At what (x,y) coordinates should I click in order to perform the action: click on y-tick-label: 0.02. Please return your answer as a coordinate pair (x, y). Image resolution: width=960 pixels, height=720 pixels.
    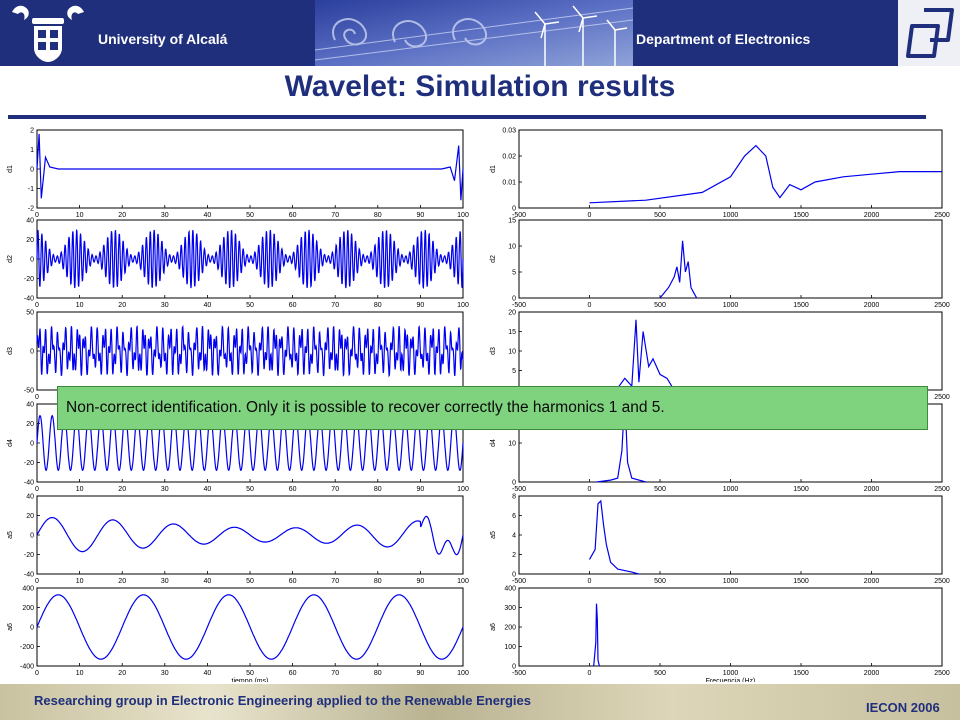
    Looking at the image, I should click on (509, 157).